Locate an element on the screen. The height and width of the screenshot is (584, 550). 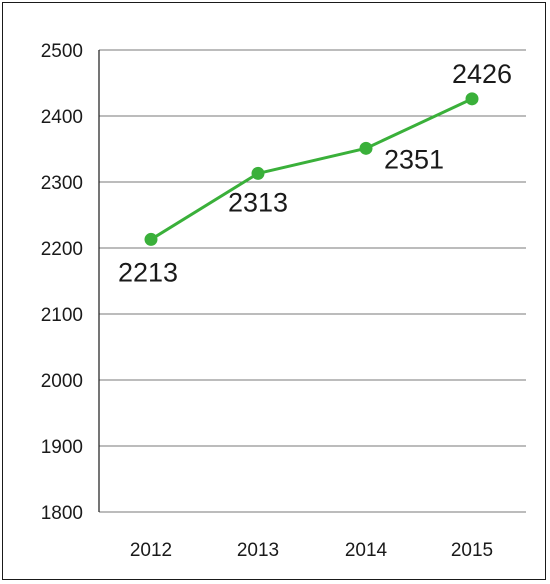
data-label: 2213 is located at coordinates (148, 272).